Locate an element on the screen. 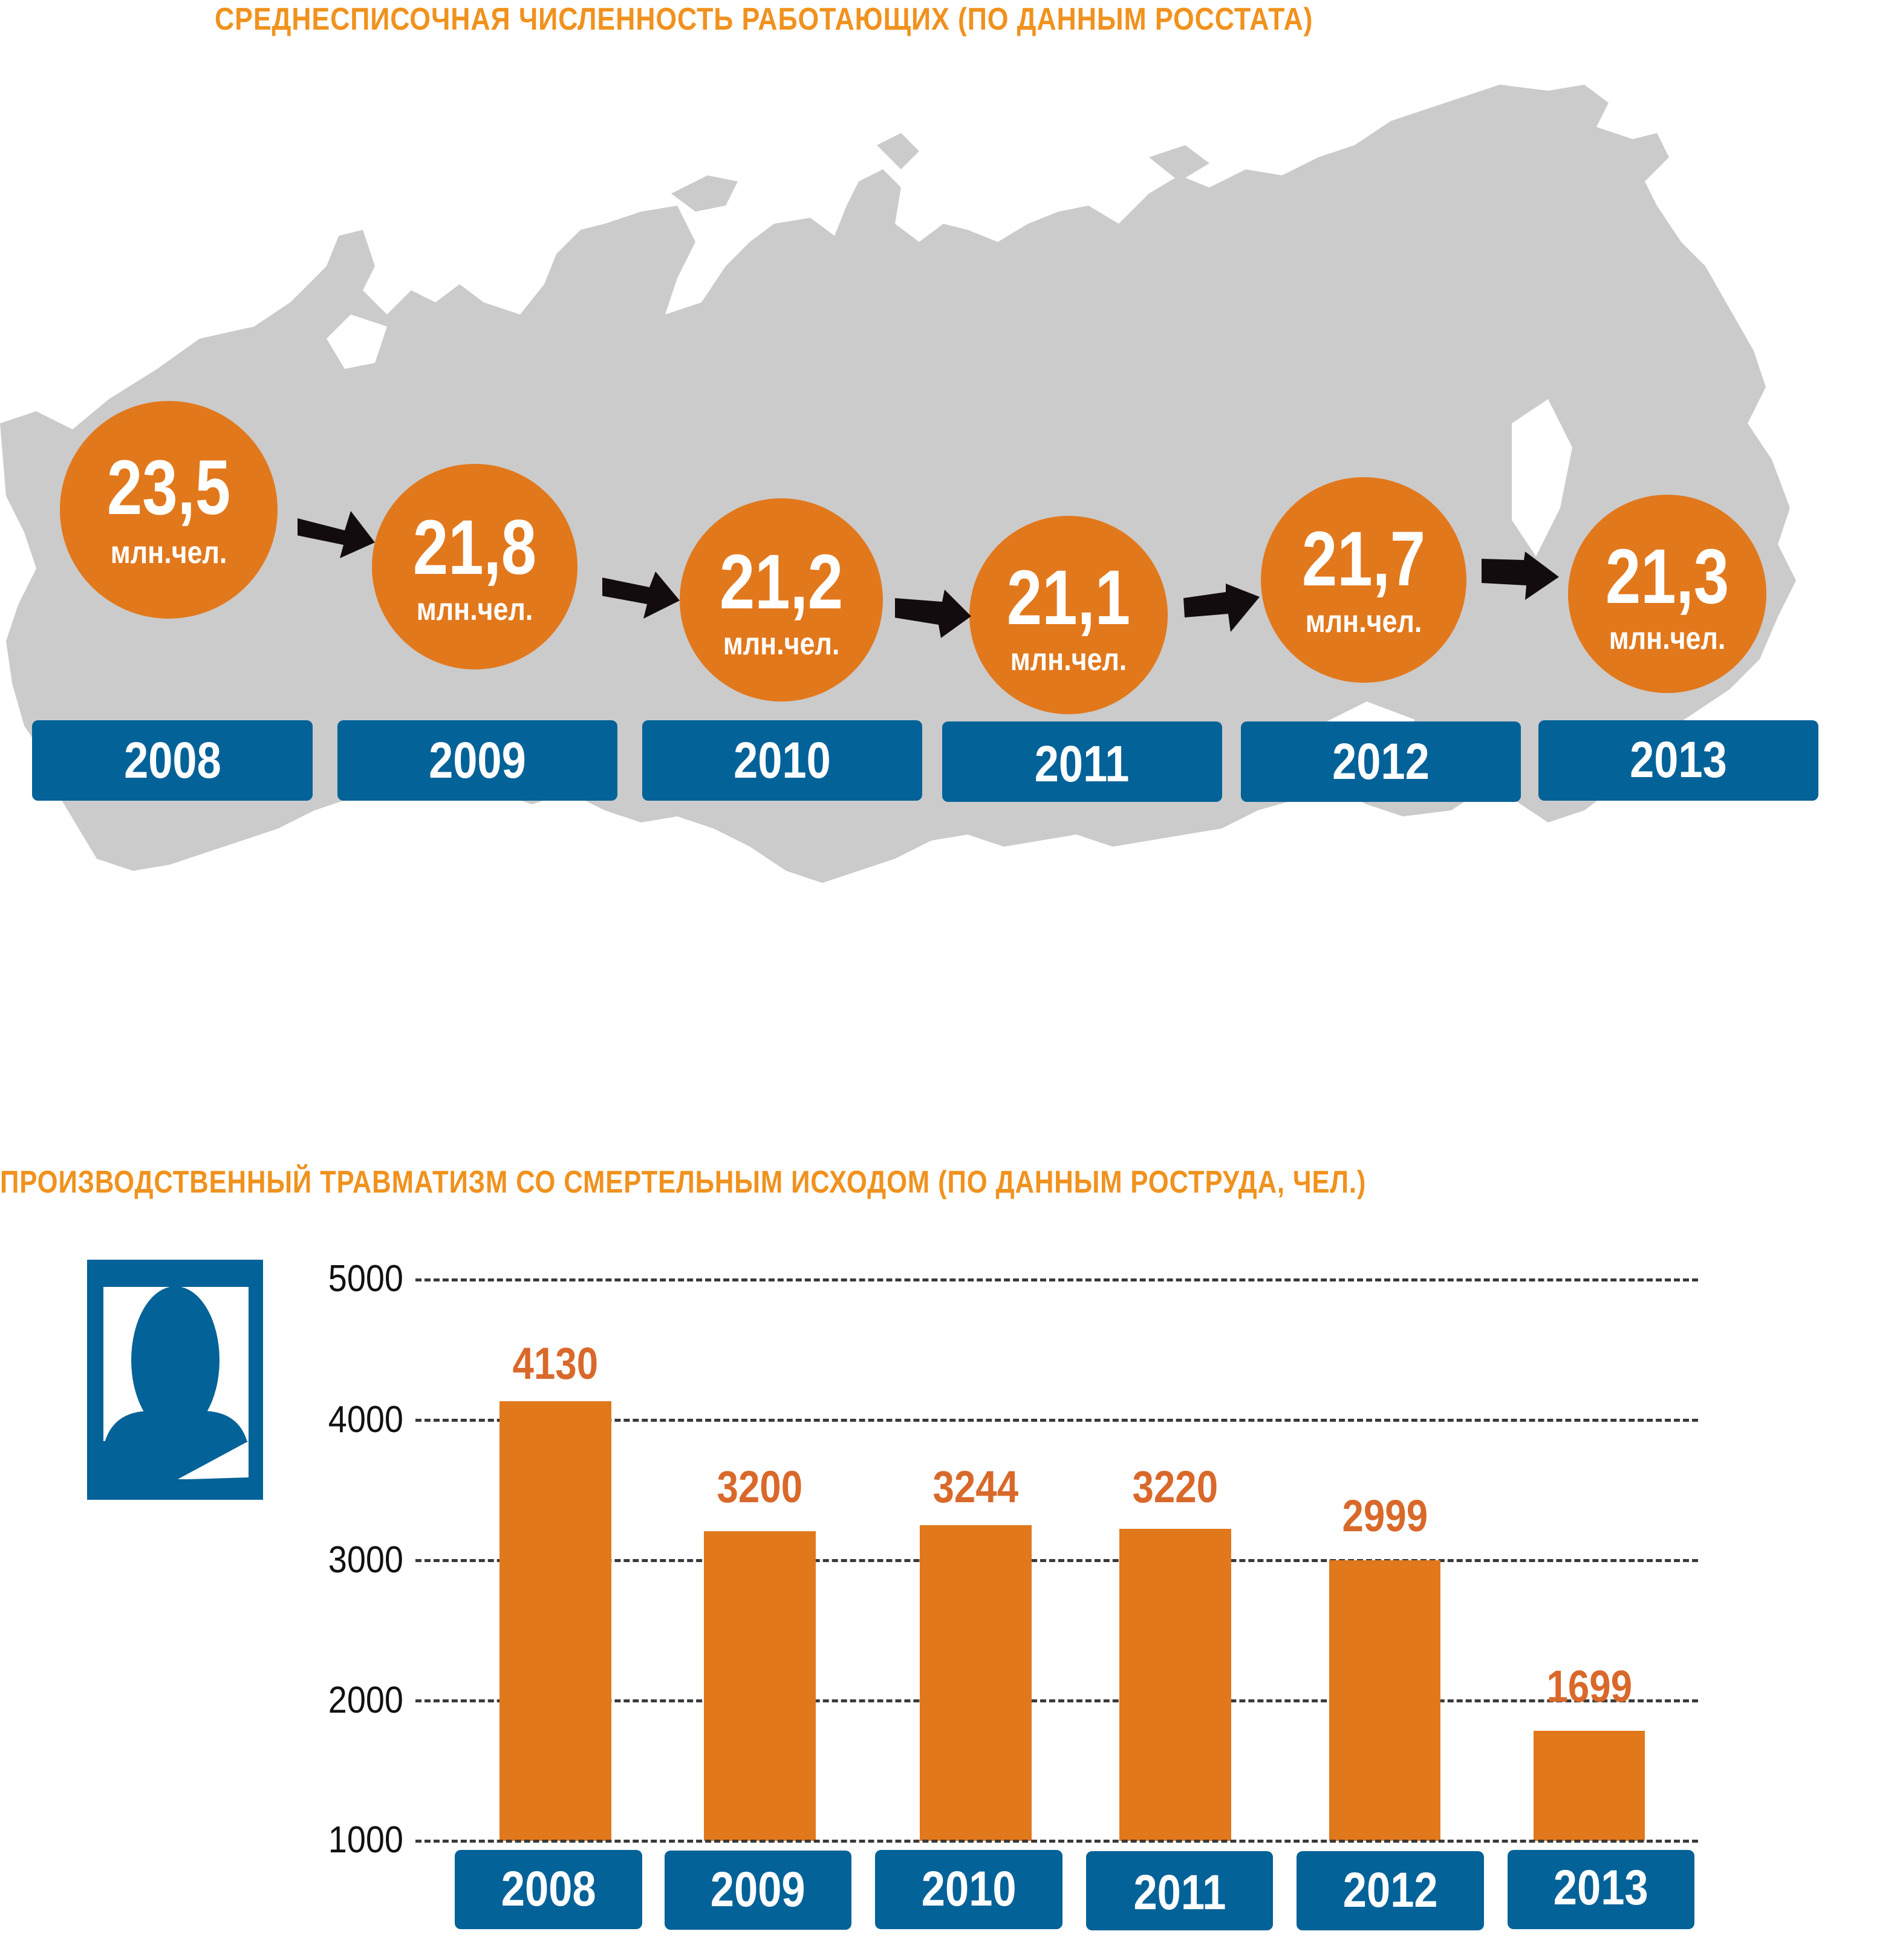 This screenshot has width=1897, height=1960. bar-2009 is located at coordinates (760, 1686).